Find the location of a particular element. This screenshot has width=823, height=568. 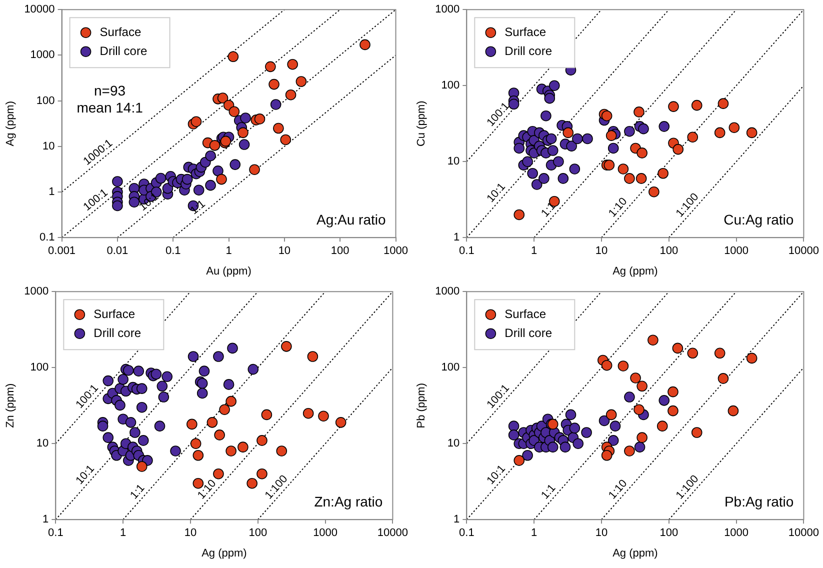

x-tick-label: 0.01 is located at coordinates (117, 251).